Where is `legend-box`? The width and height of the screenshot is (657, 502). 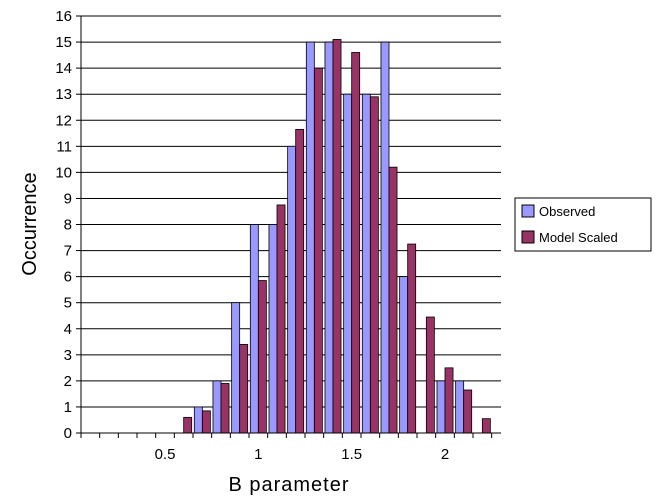 legend-box is located at coordinates (583, 224).